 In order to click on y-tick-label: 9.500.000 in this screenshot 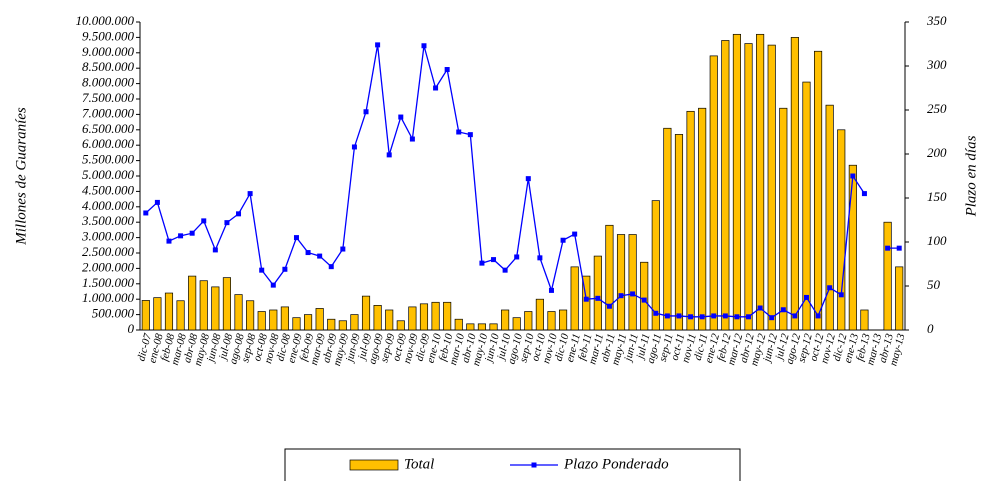, I will do `click(108, 35)`.